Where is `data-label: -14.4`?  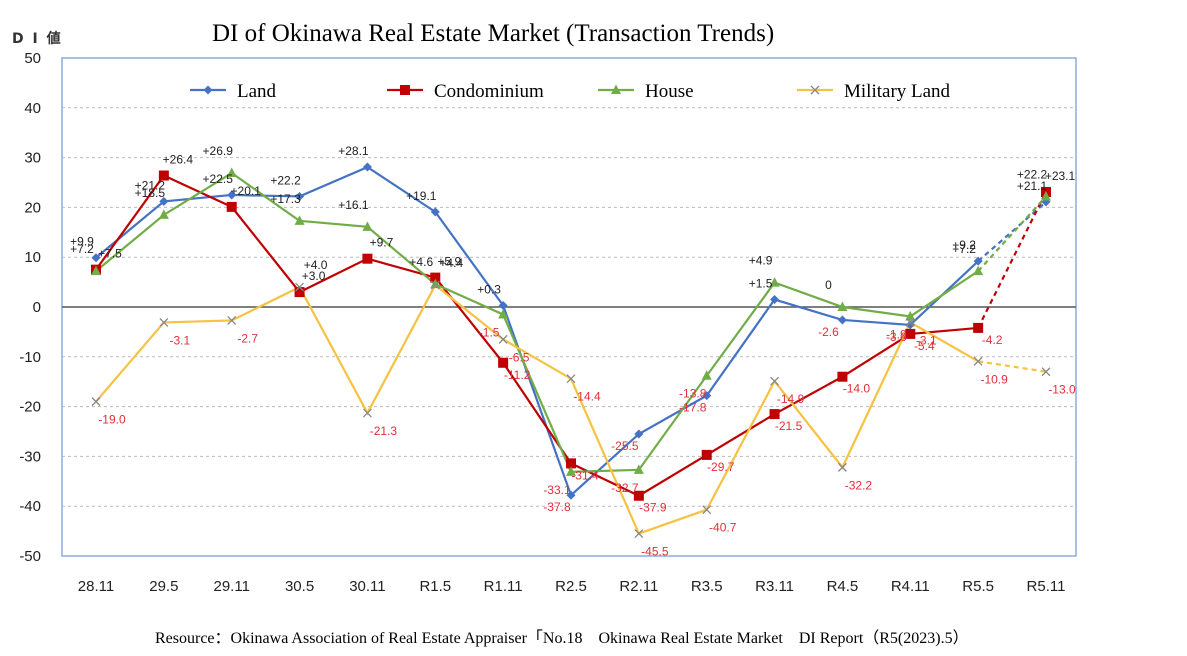
data-label: -14.4 is located at coordinates (587, 397).